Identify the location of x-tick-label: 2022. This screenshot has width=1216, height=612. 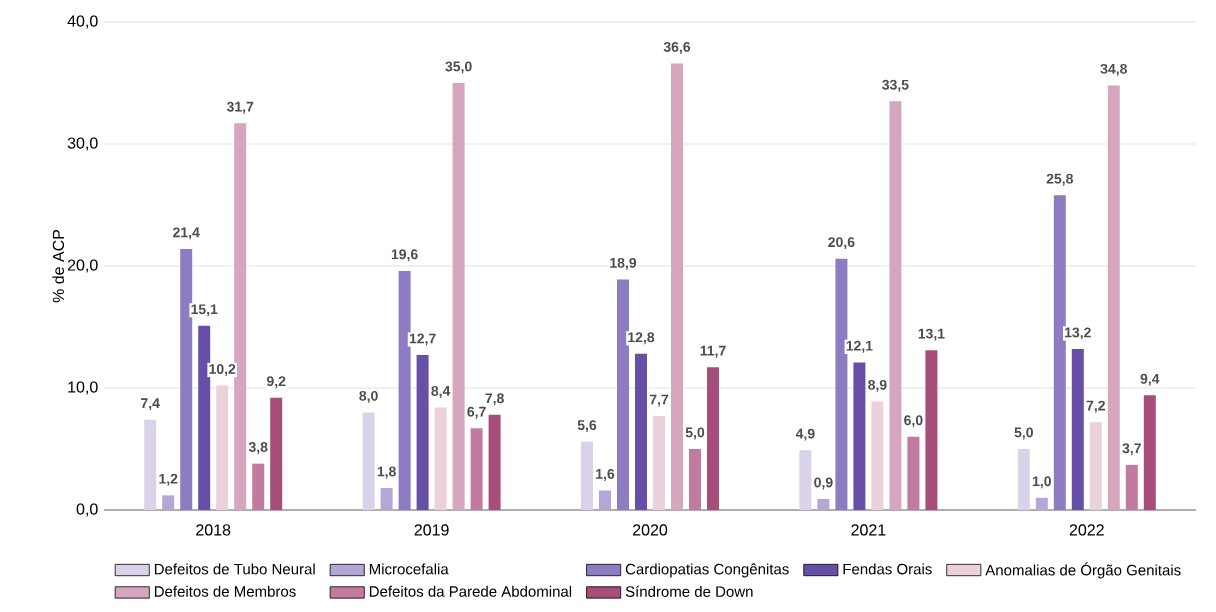
(1086, 530).